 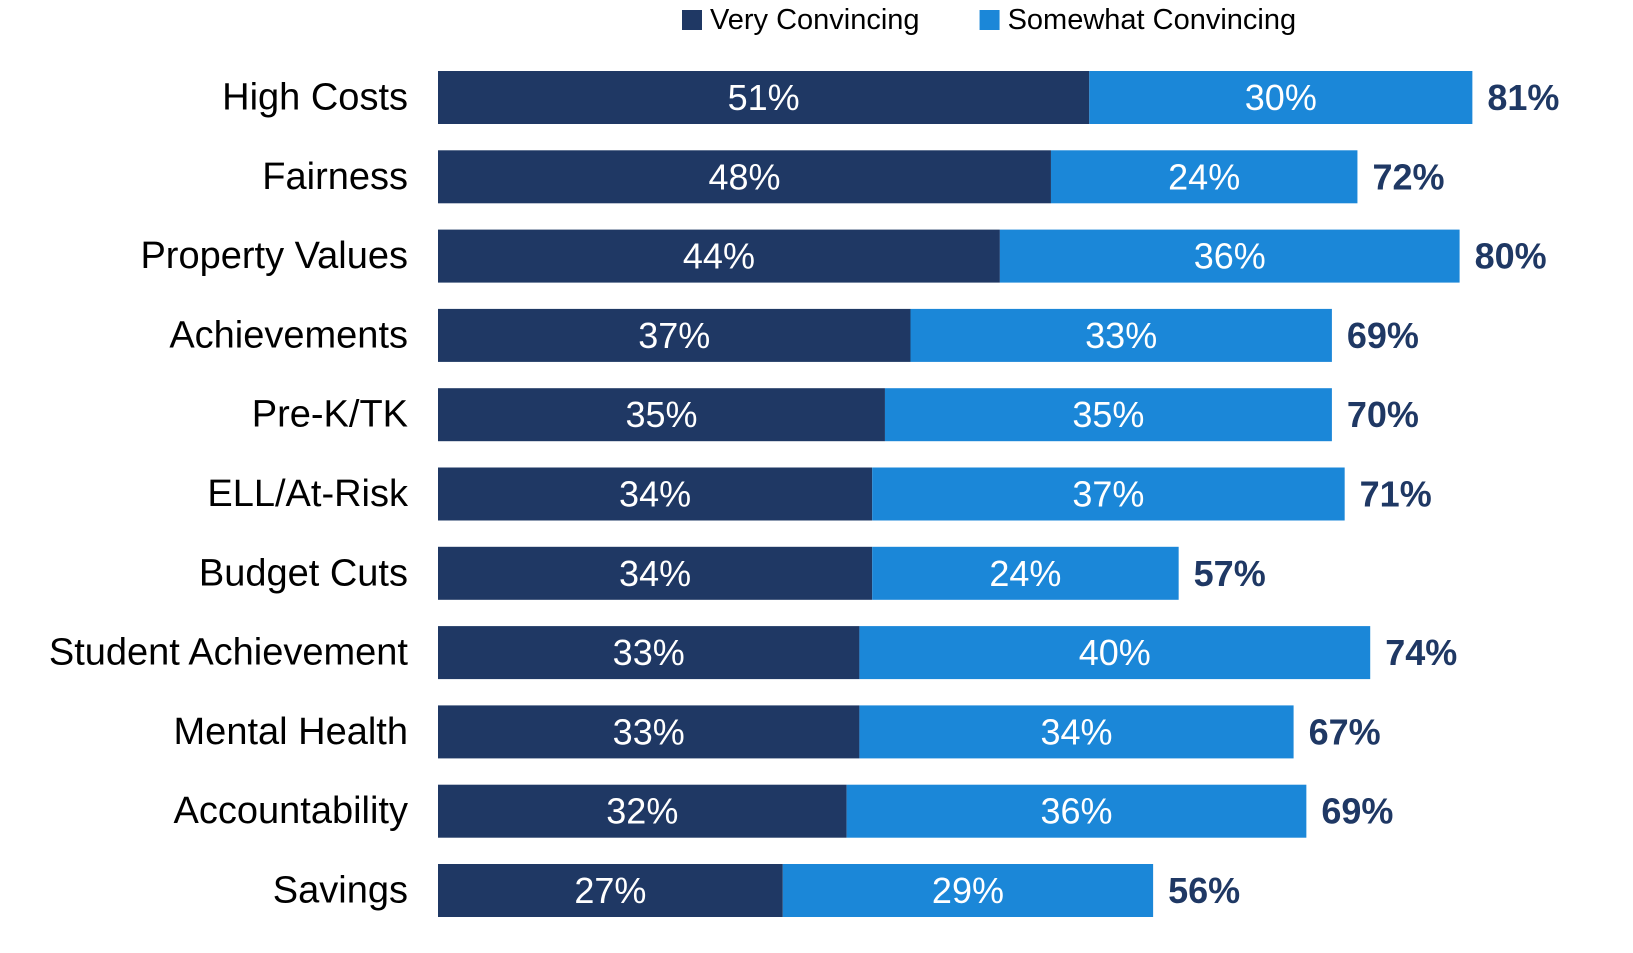 What do you see at coordinates (330, 415) in the screenshot?
I see `category-label: Pre-K/TK` at bounding box center [330, 415].